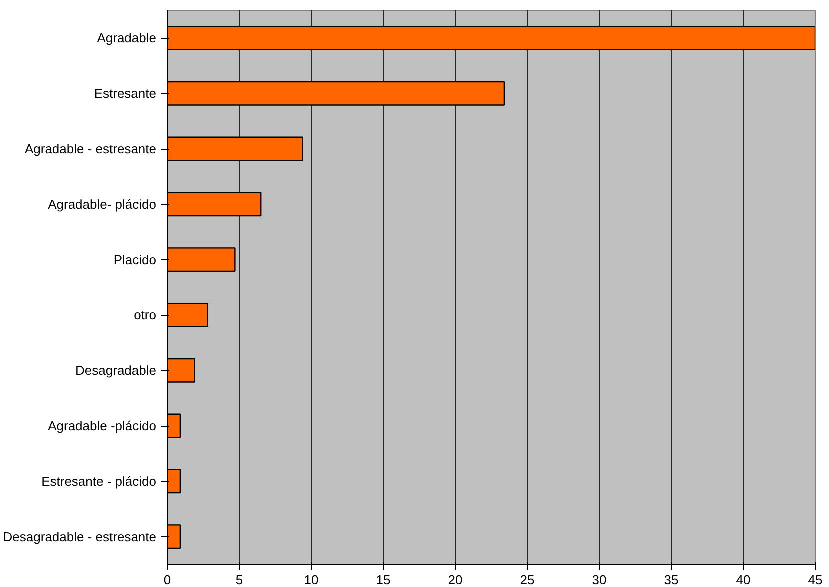  I want to click on y-tick-label: Agradable -plácido, so click(102, 426).